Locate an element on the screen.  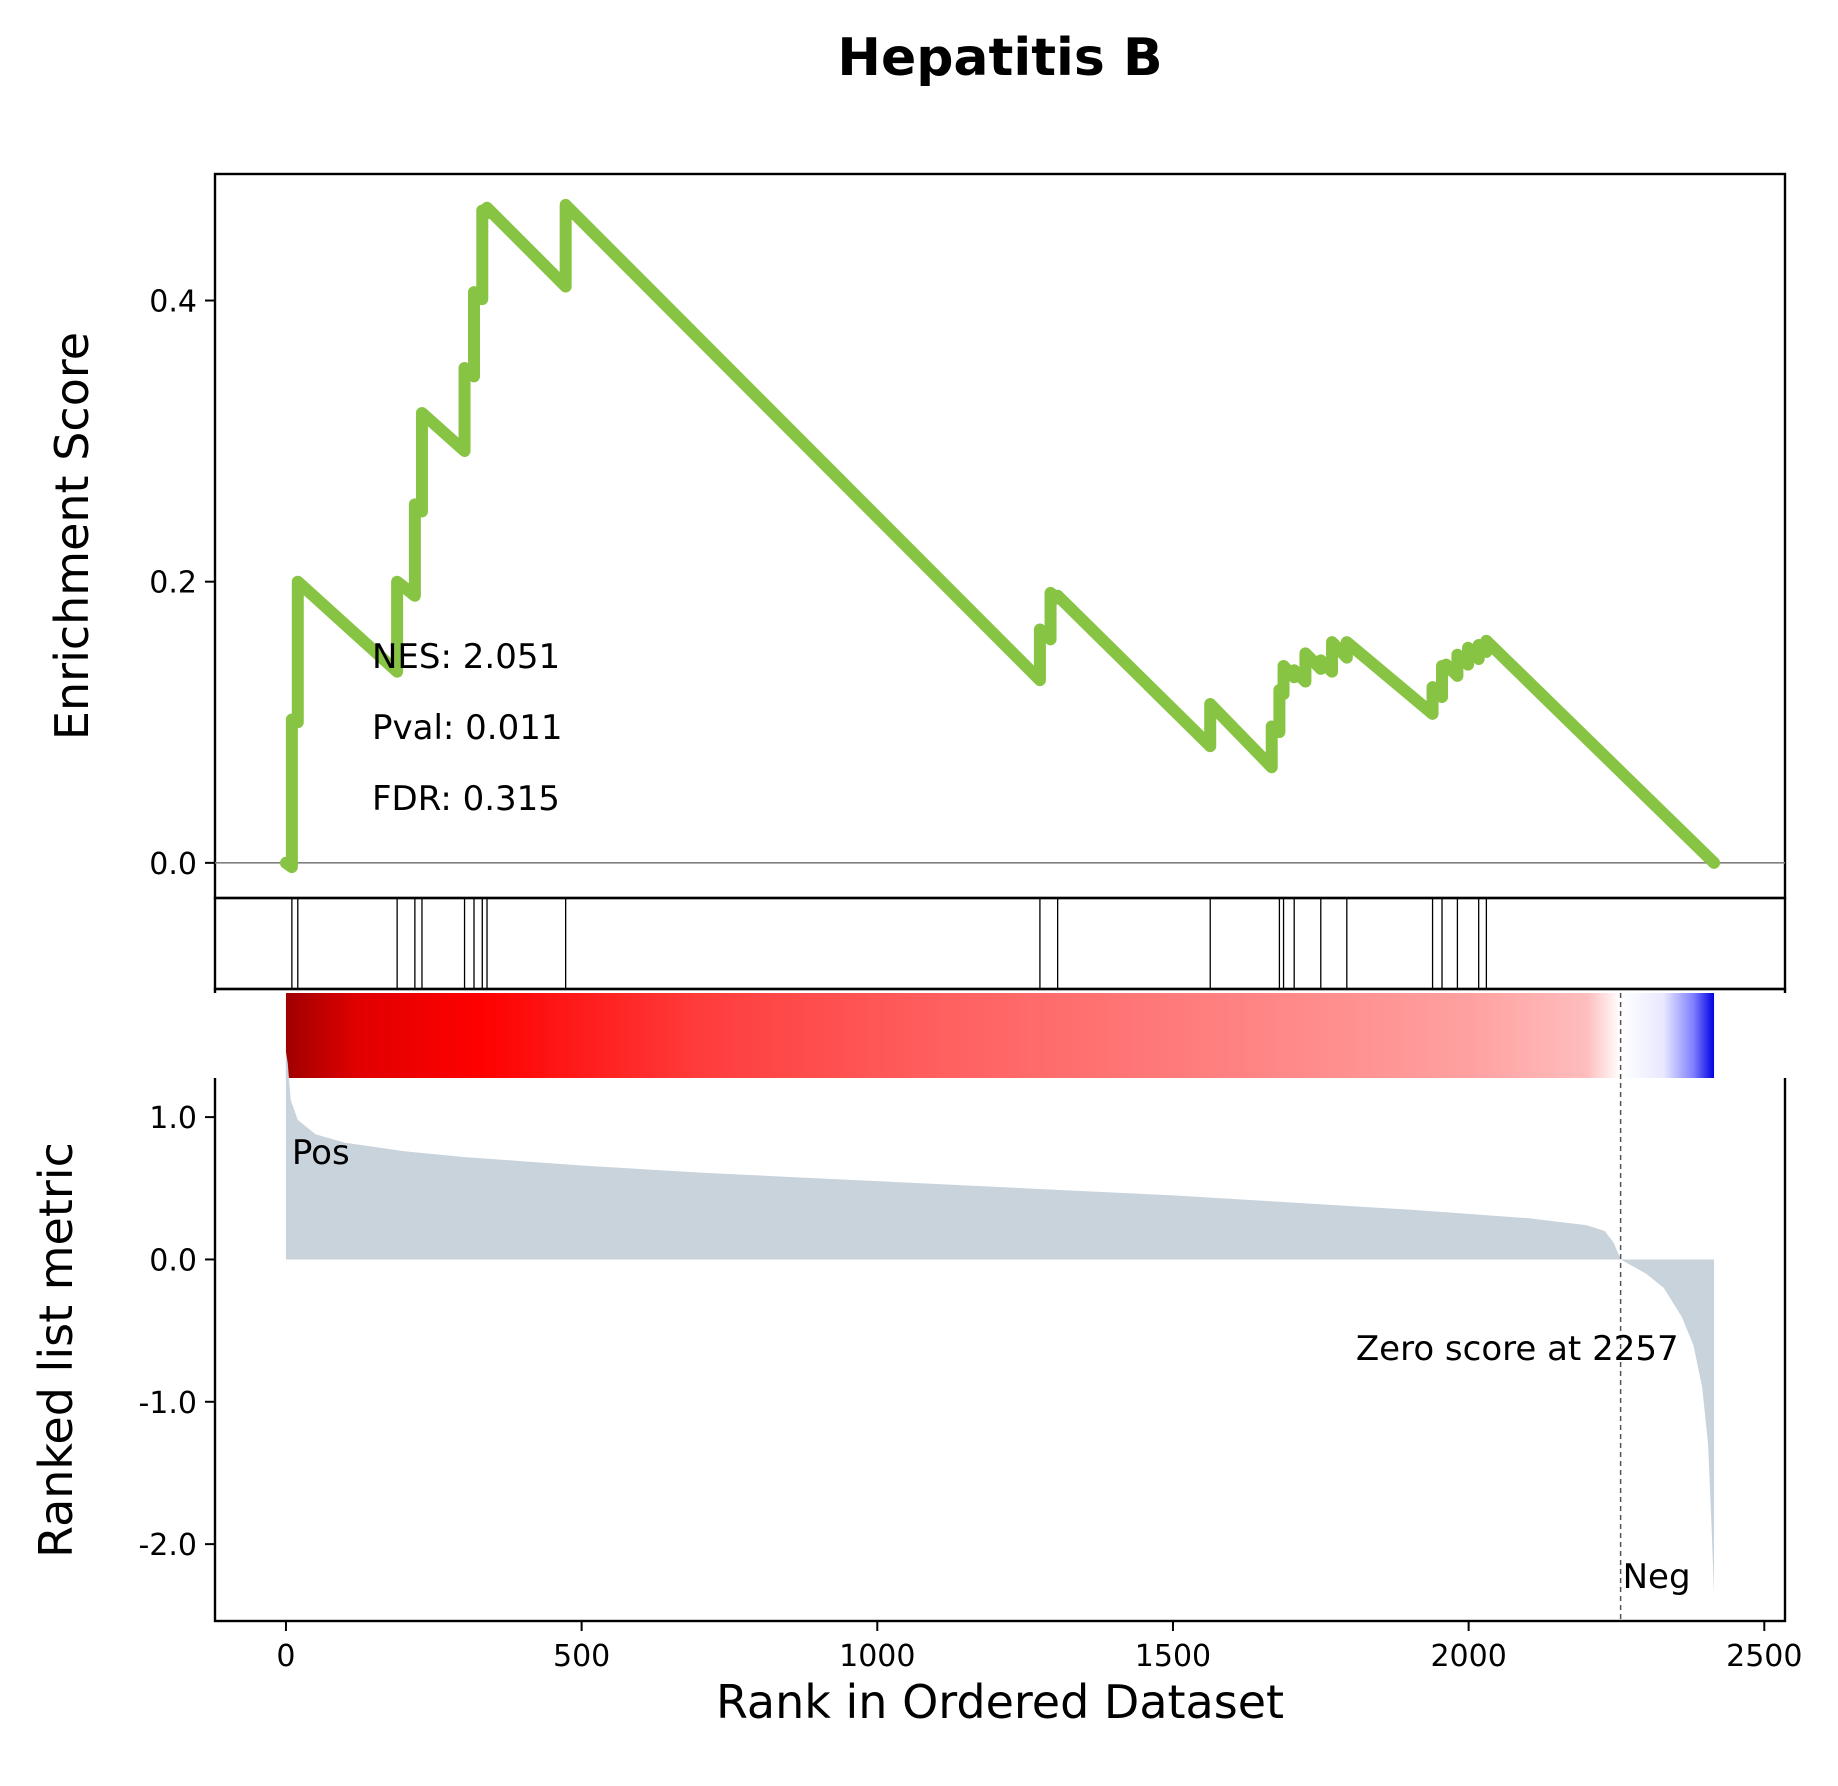
es-statistic: NES: 2.051 is located at coordinates (466, 657).